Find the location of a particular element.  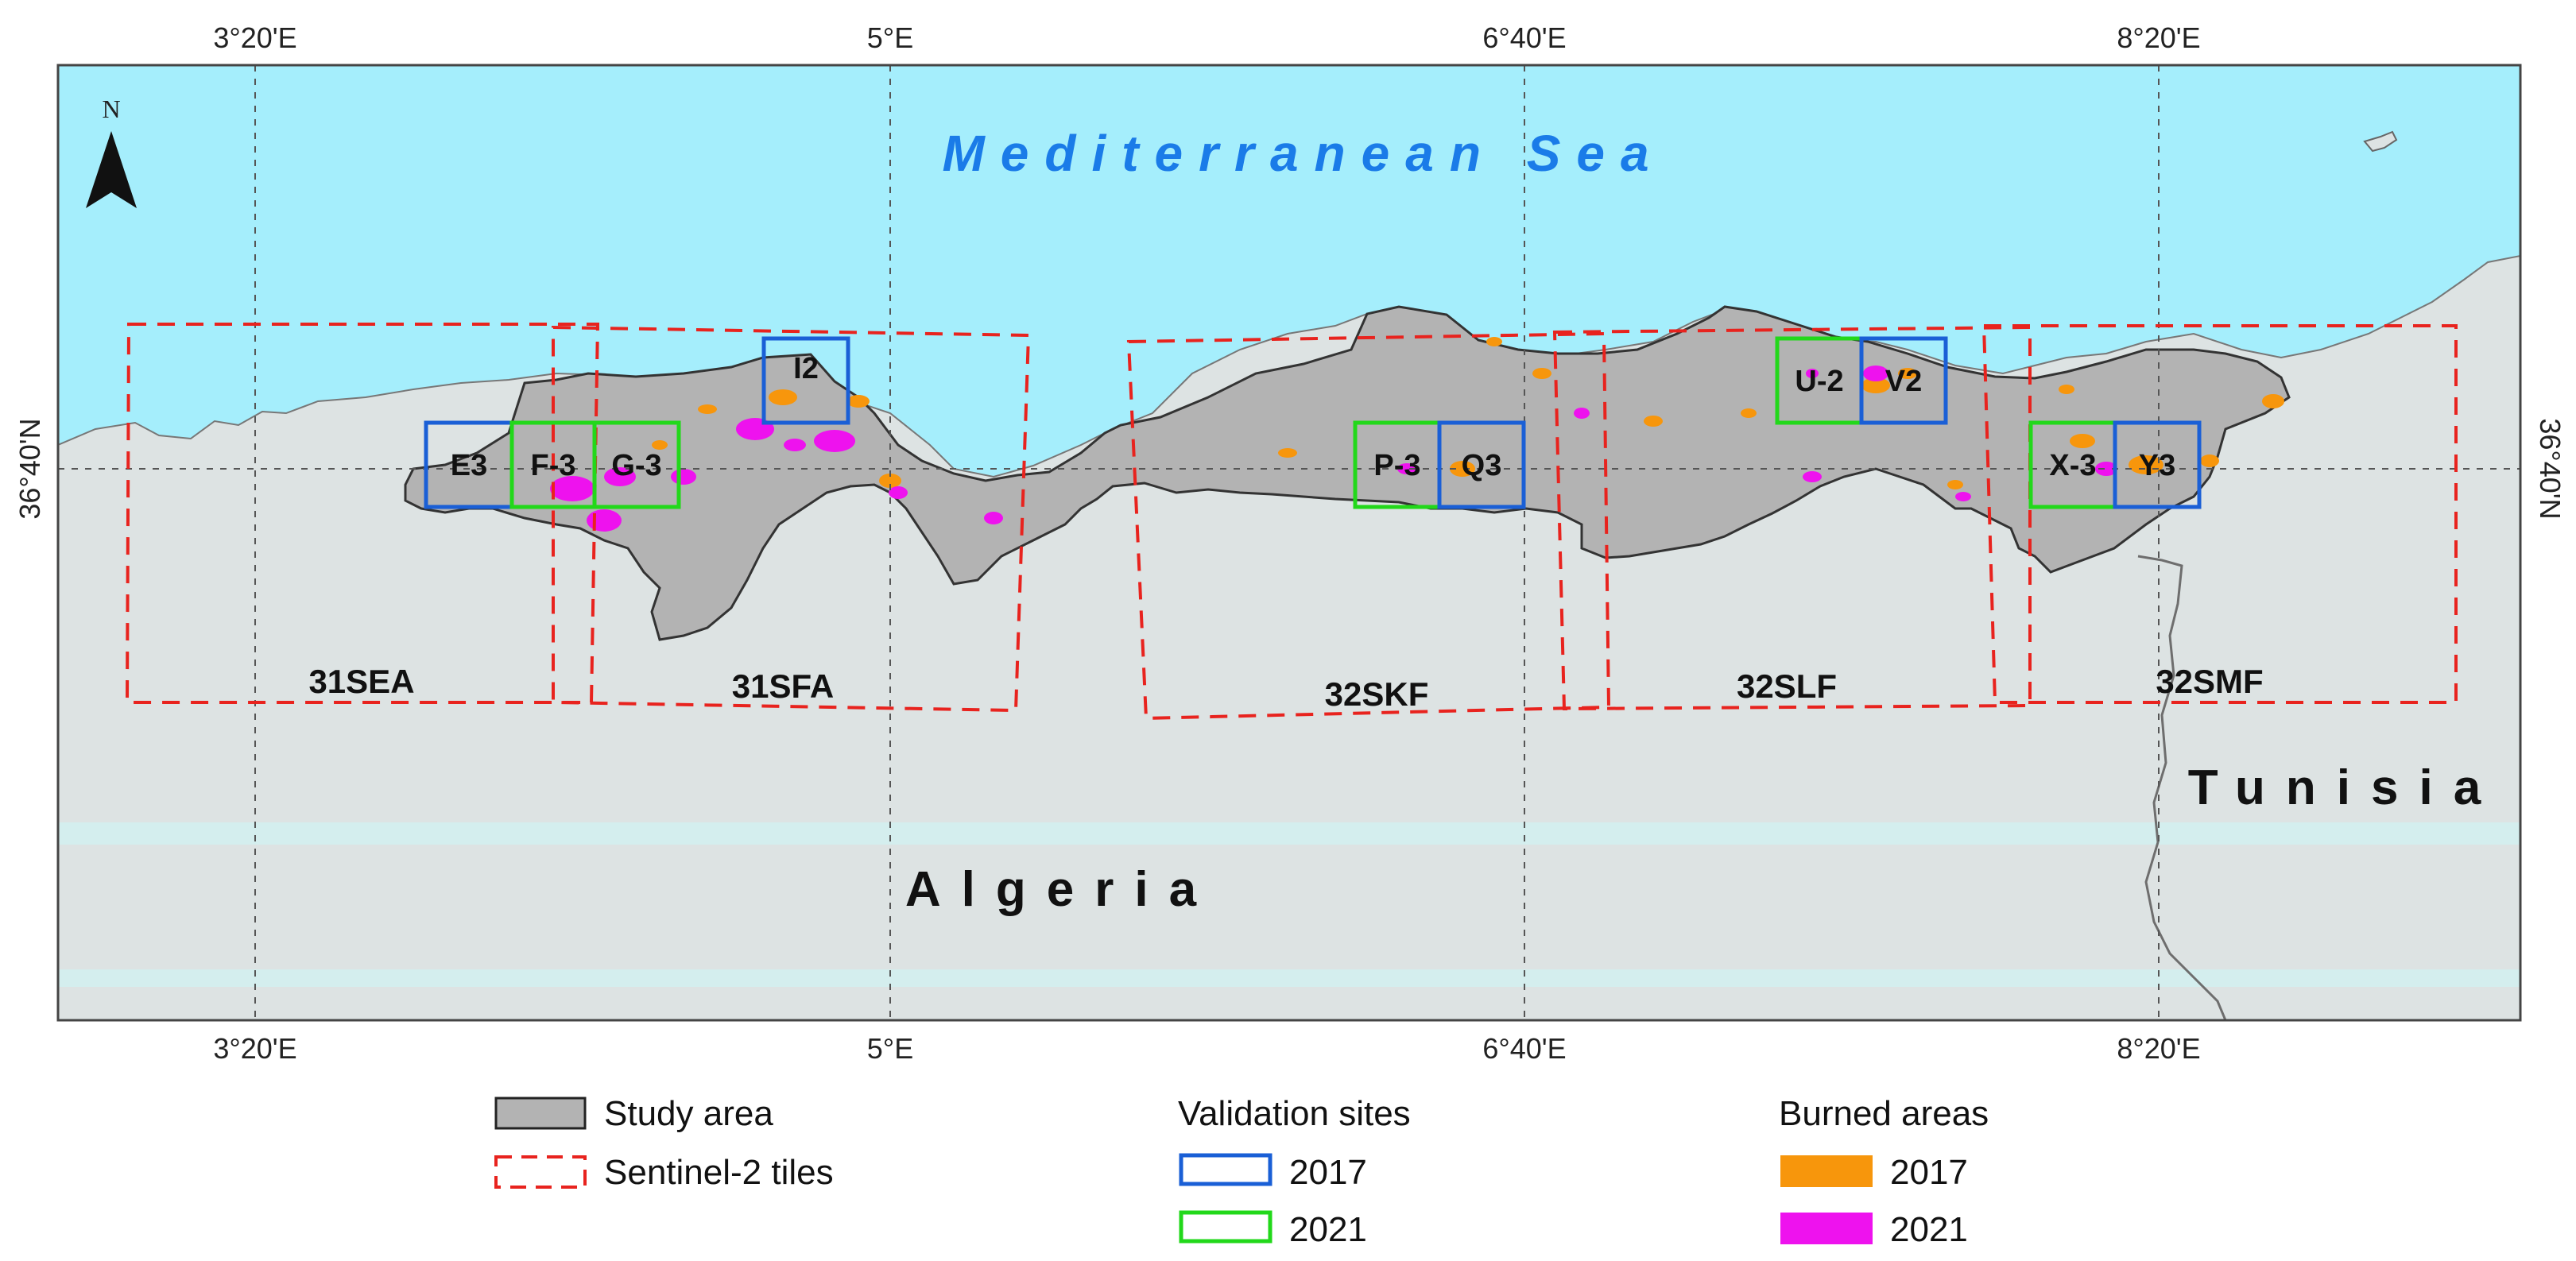

top-axis-label: 3°20'E is located at coordinates (254, 37).